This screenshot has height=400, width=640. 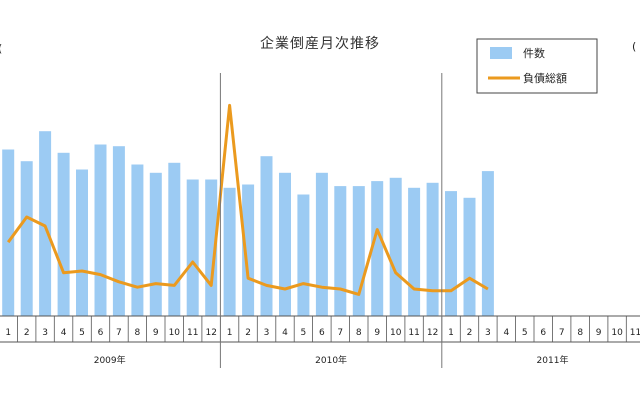 What do you see at coordinates (1, 48) in the screenshot?
I see `left-axis-unit: (` at bounding box center [1, 48].